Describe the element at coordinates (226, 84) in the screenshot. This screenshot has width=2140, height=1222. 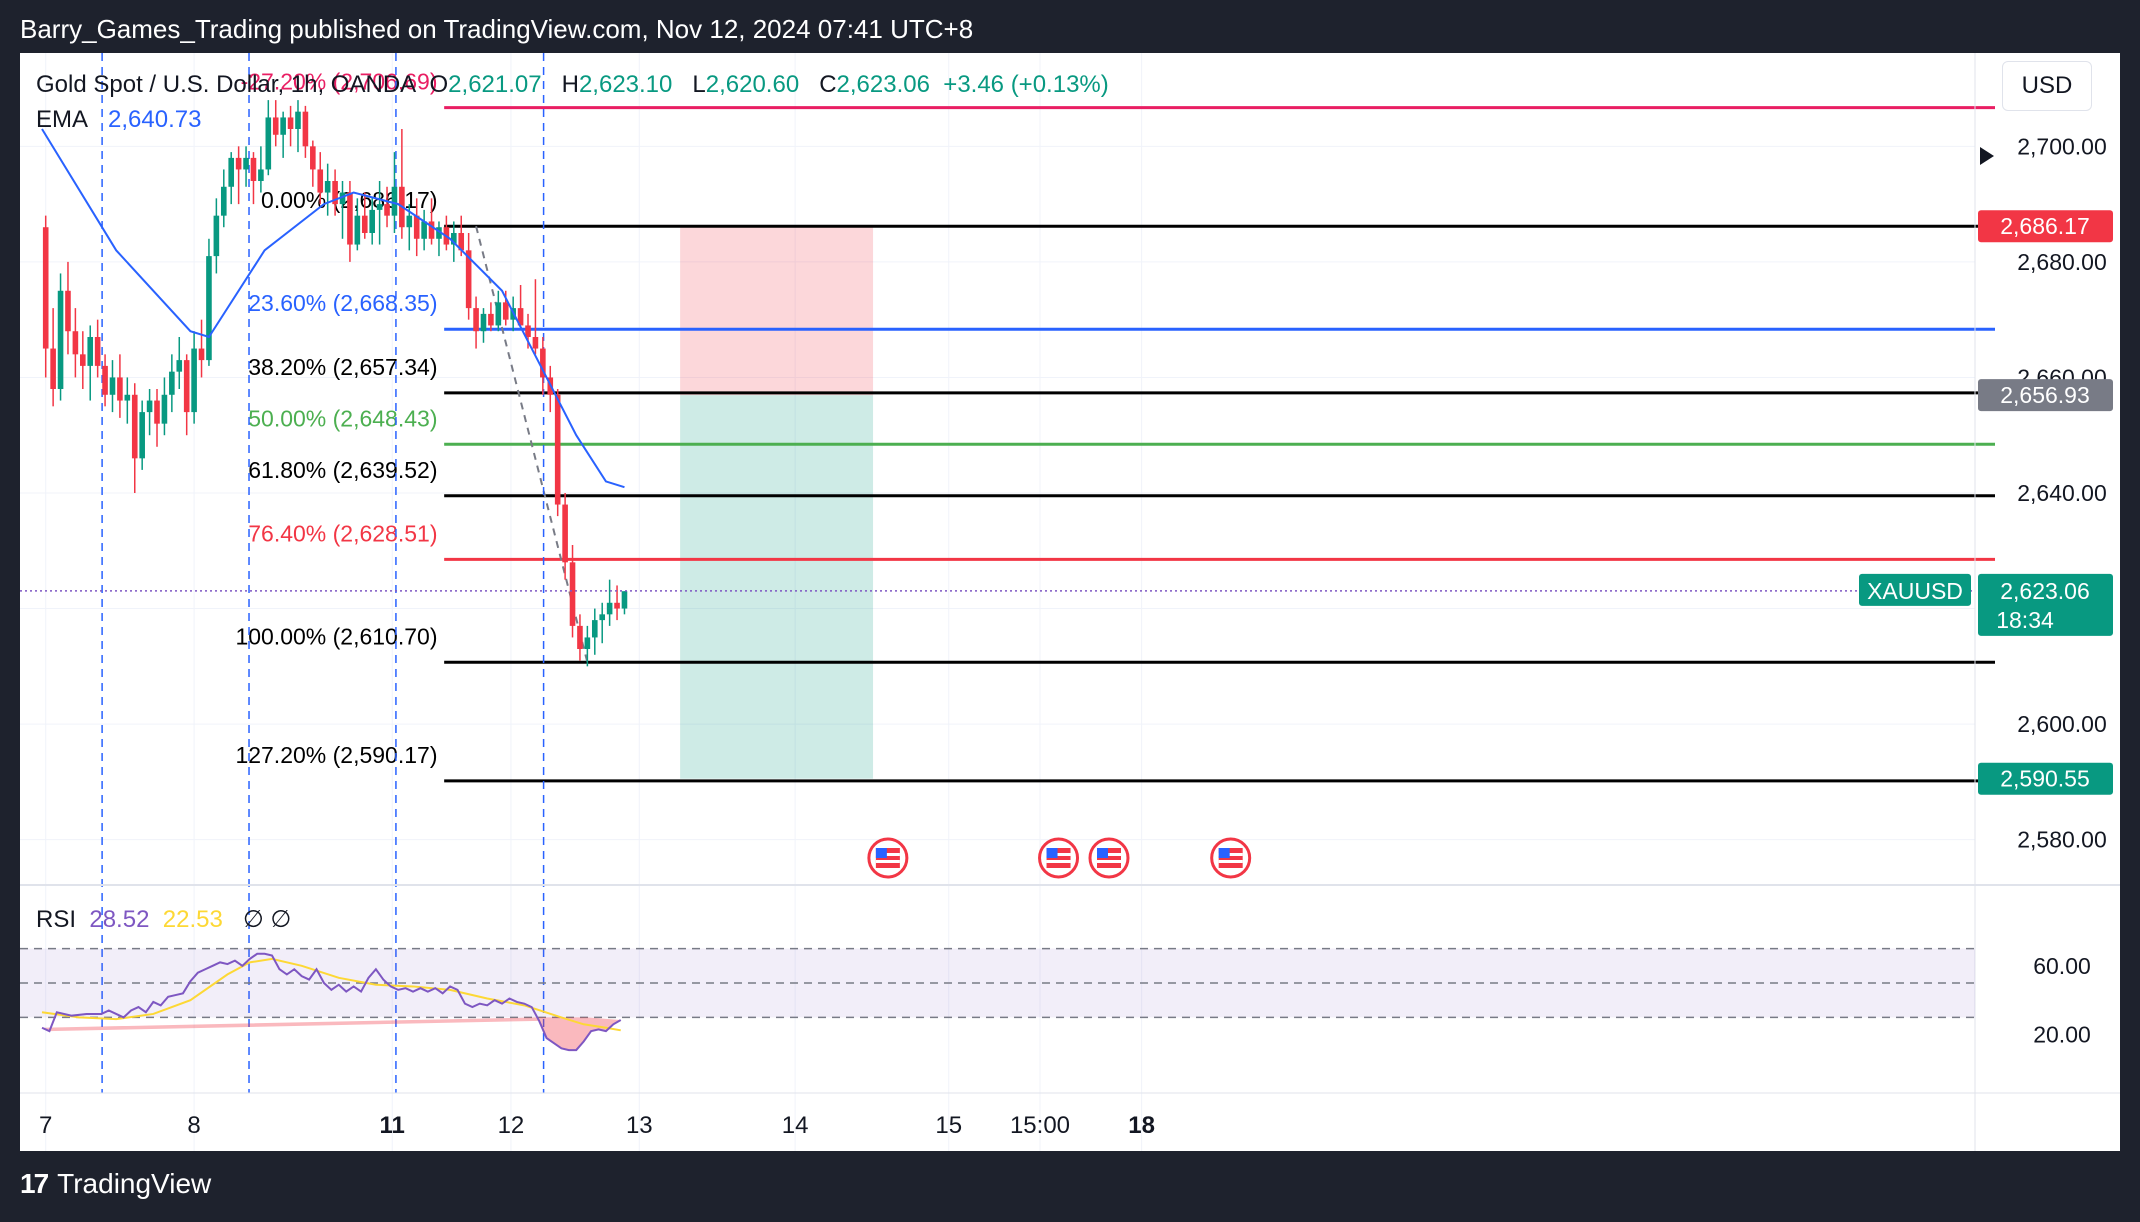
I see `symbol-title: Gold Spot / U.S. Dollar, 1h, OANDA` at that location.